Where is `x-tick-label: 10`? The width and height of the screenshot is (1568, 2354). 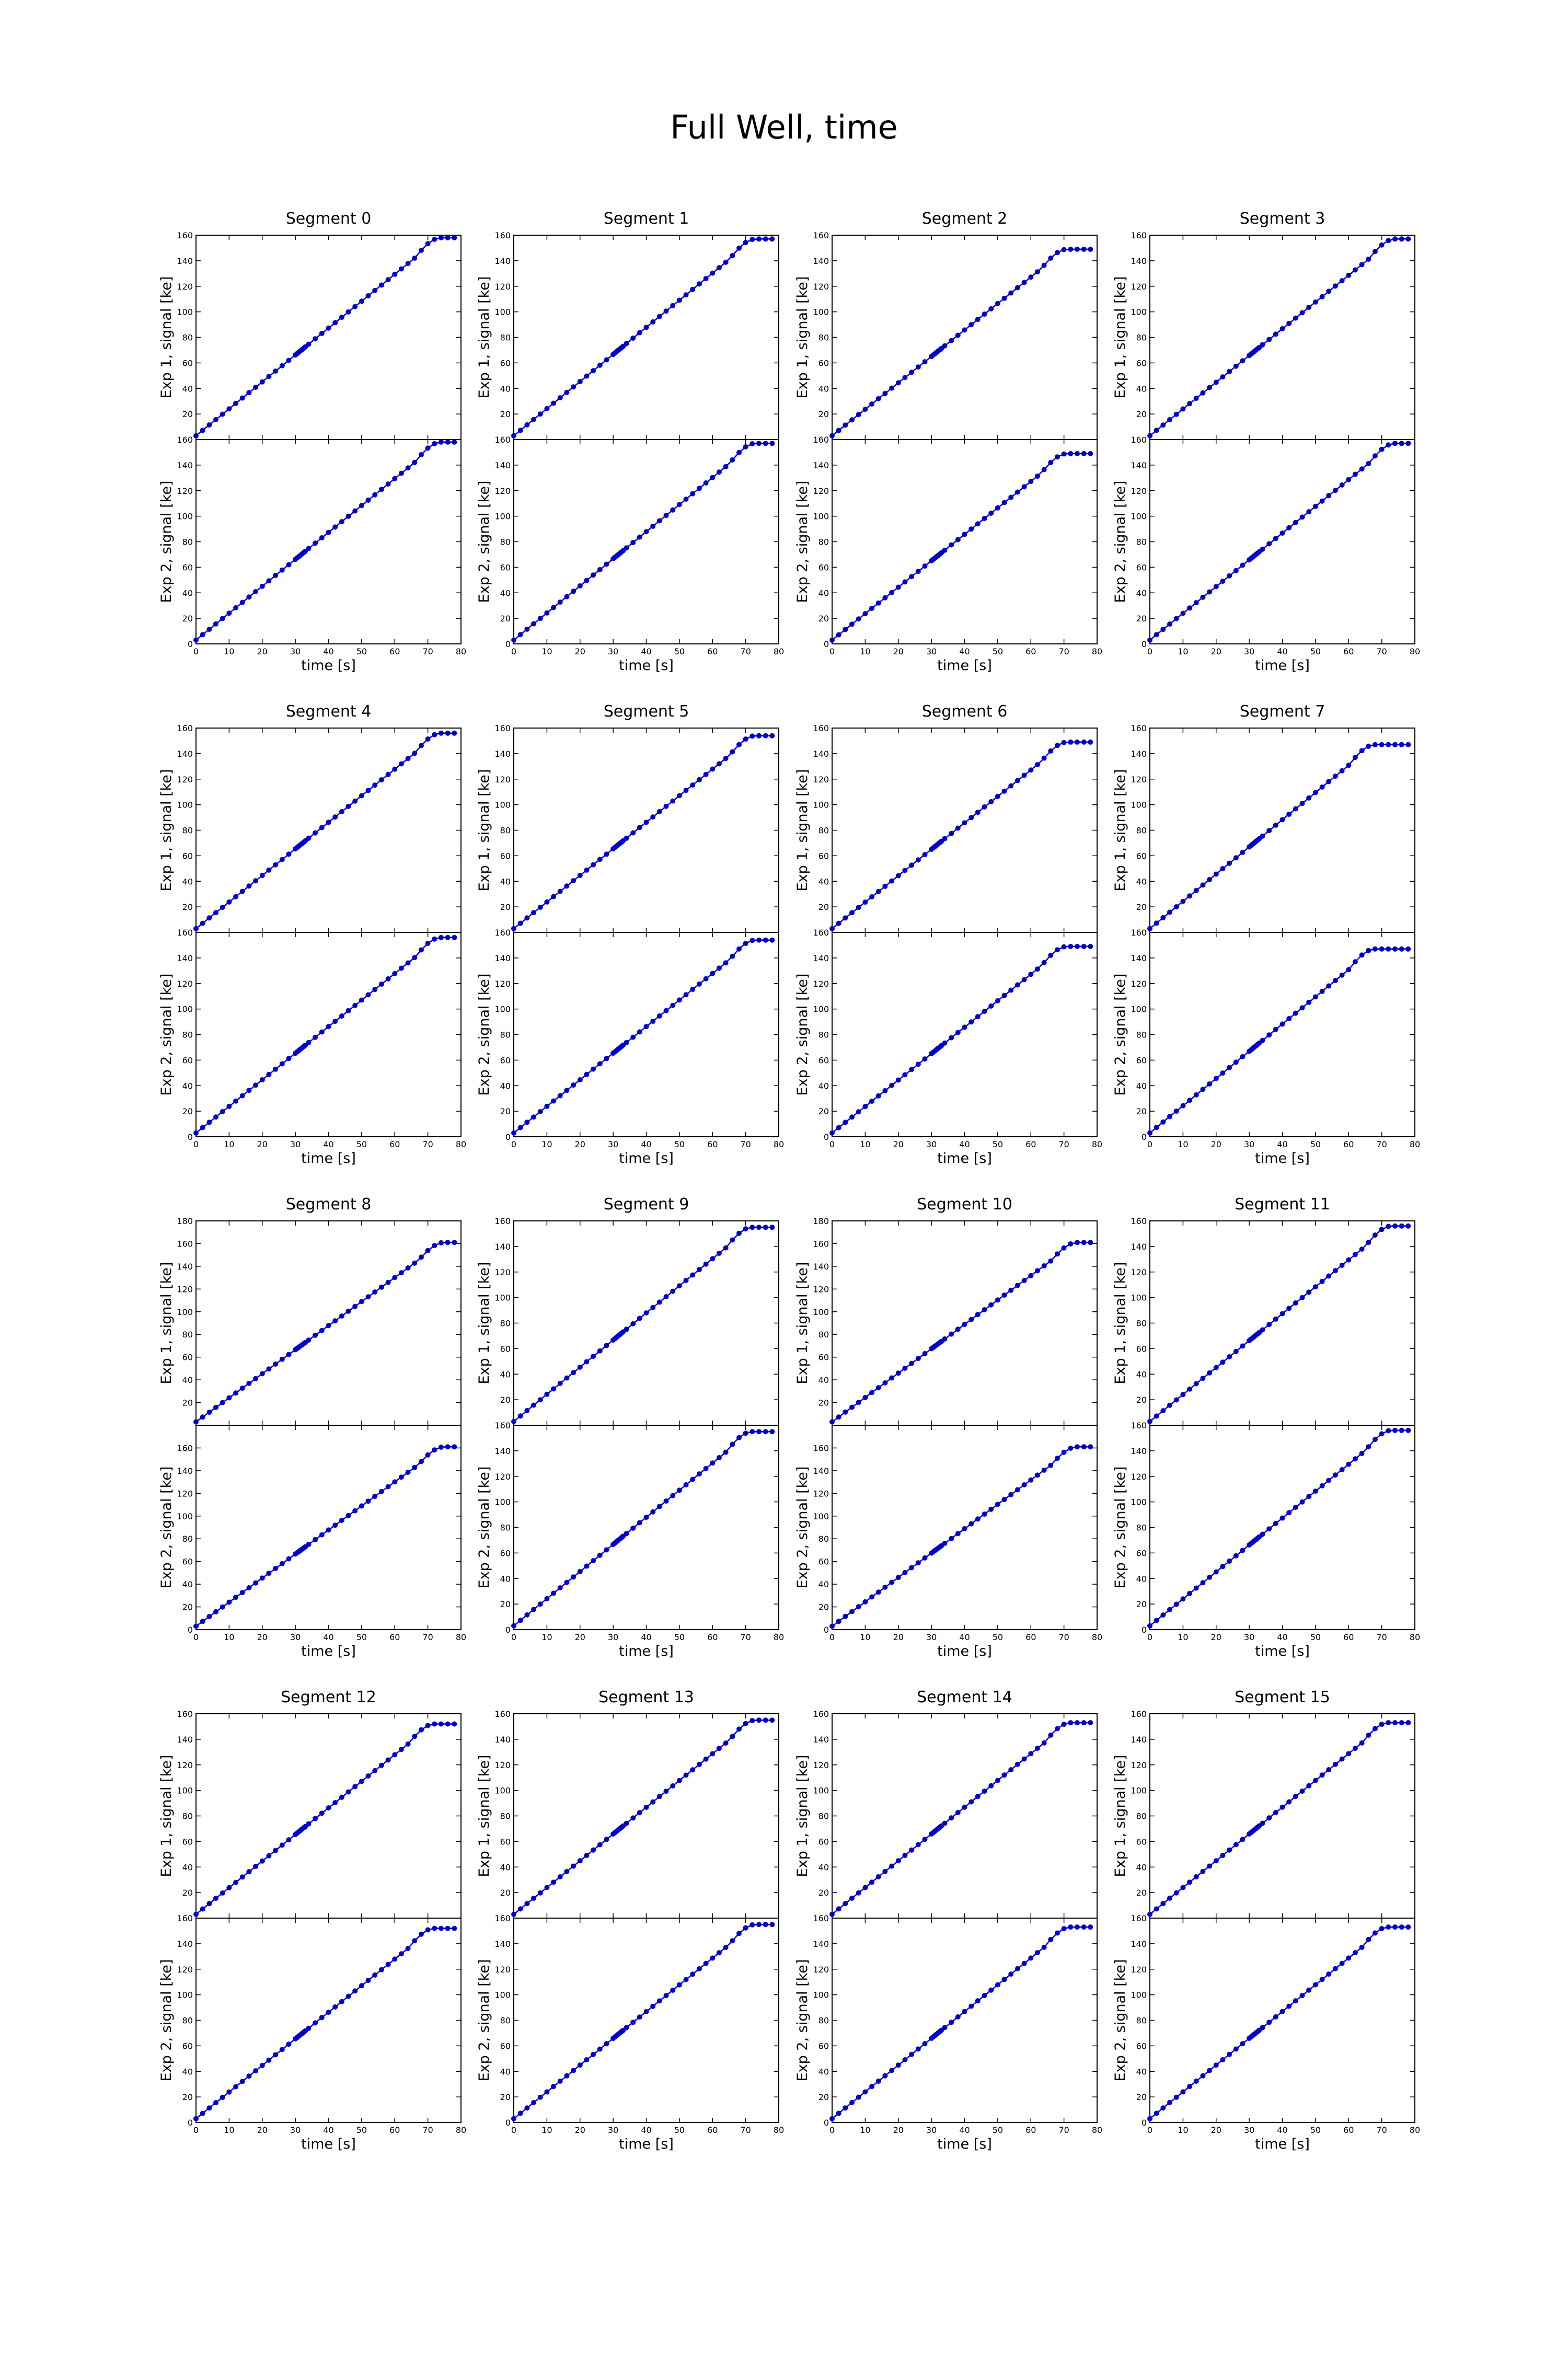
x-tick-label: 10 is located at coordinates (229, 1144).